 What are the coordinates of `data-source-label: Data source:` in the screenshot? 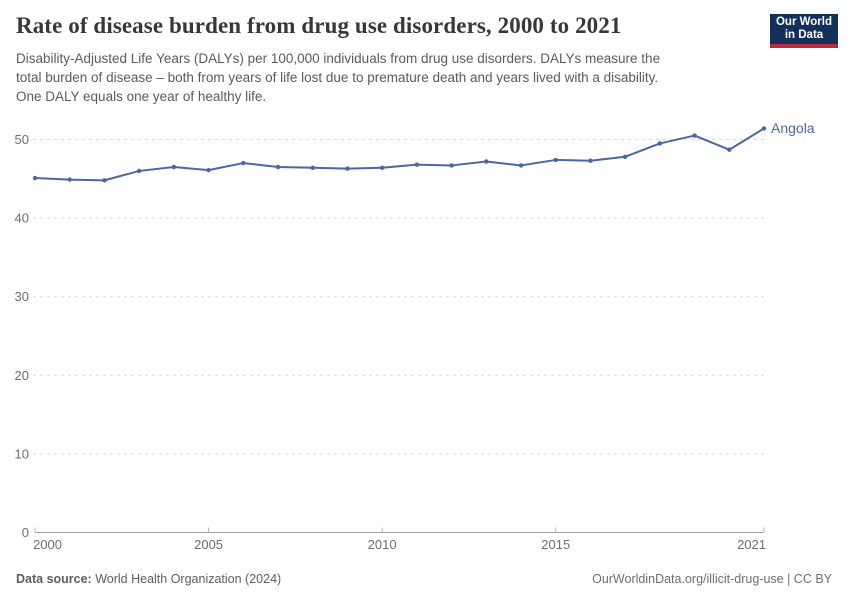 It's located at (54, 579).